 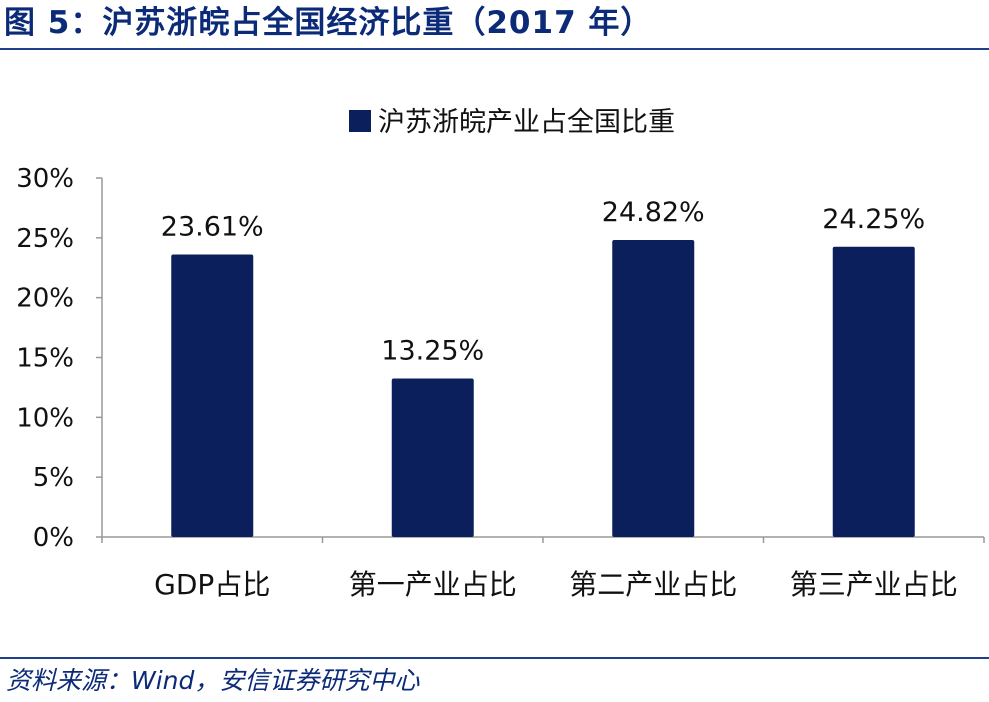 What do you see at coordinates (45, 299) in the screenshot?
I see `y-tick-label: 20%` at bounding box center [45, 299].